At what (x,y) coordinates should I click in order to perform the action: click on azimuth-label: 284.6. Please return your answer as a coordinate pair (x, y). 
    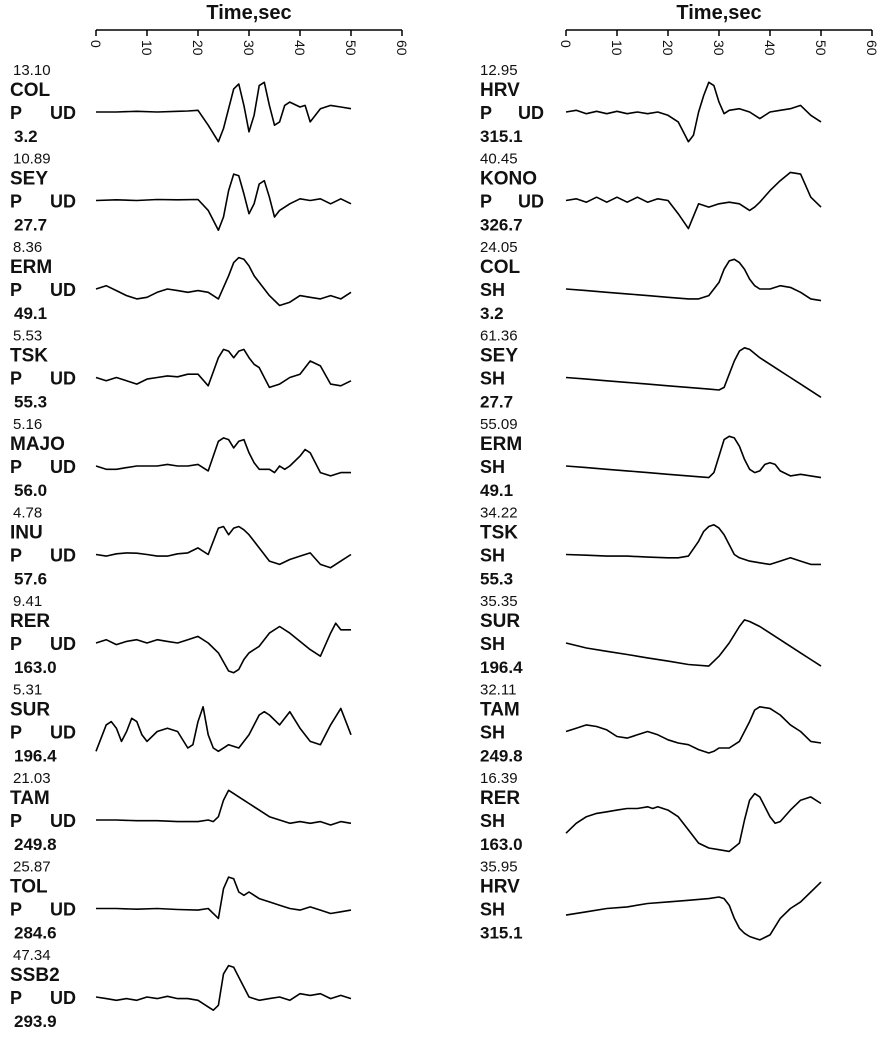
    Looking at the image, I should click on (35, 933).